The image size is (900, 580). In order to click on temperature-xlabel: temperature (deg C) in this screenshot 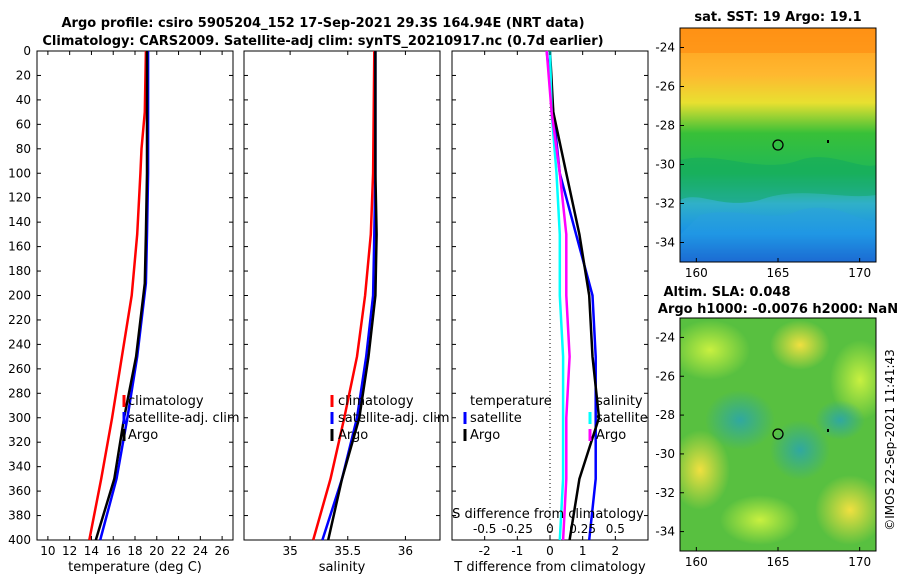, I will do `click(135, 567)`.